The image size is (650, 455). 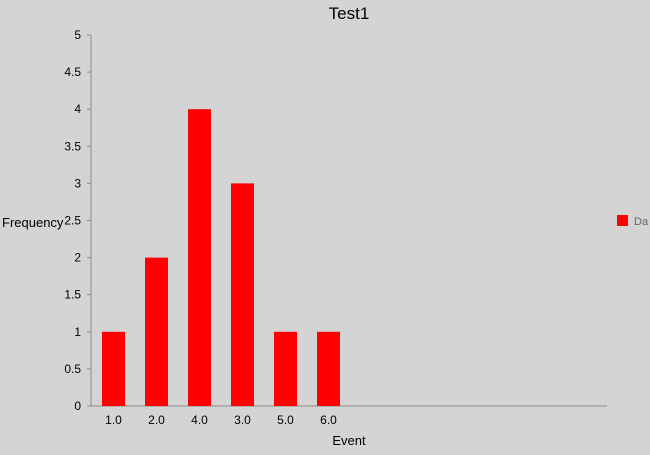 What do you see at coordinates (113, 420) in the screenshot?
I see `x-tick-label: 1.0` at bounding box center [113, 420].